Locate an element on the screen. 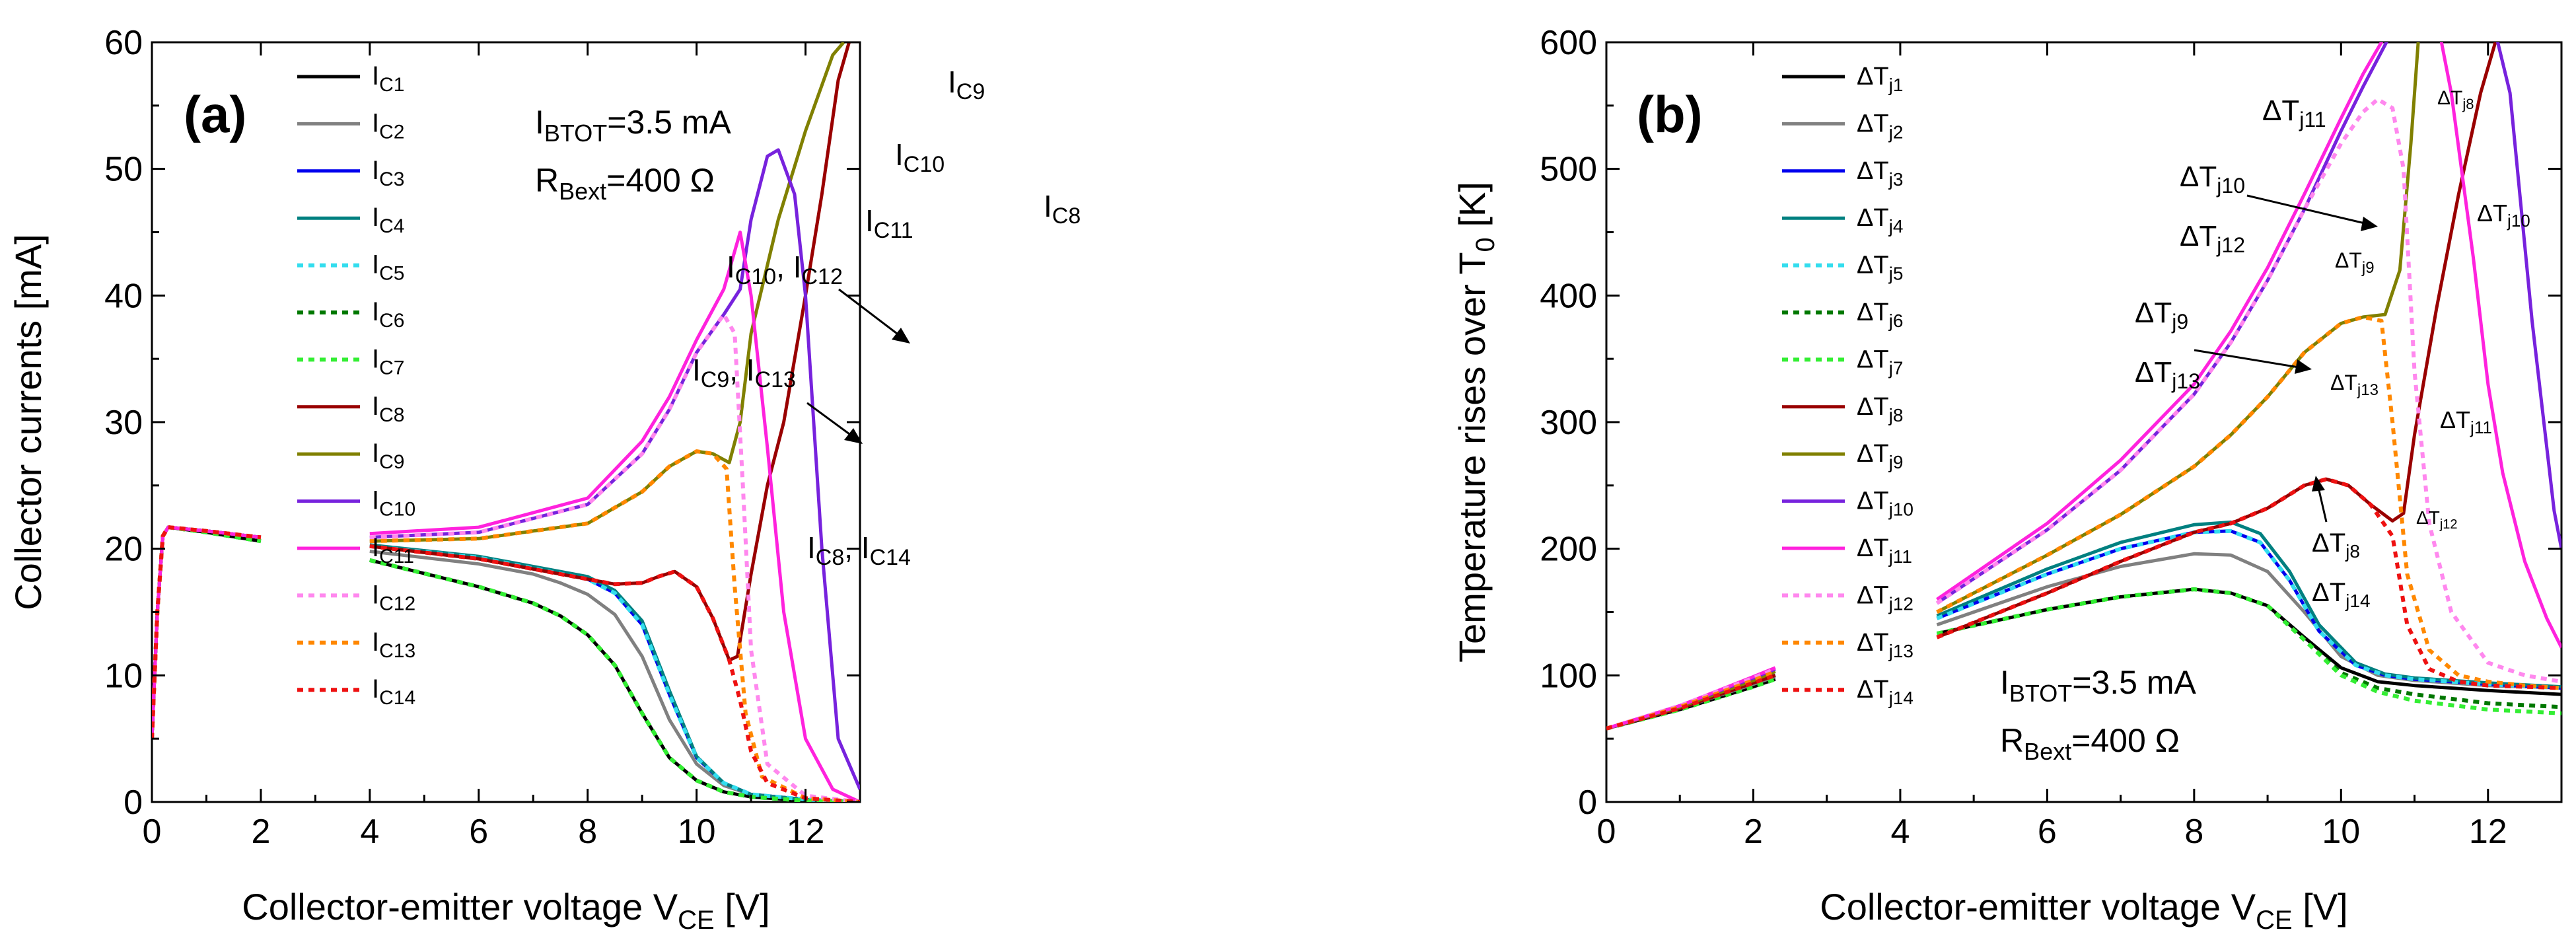  annotation-ic9: IC9 is located at coordinates (967, 84).